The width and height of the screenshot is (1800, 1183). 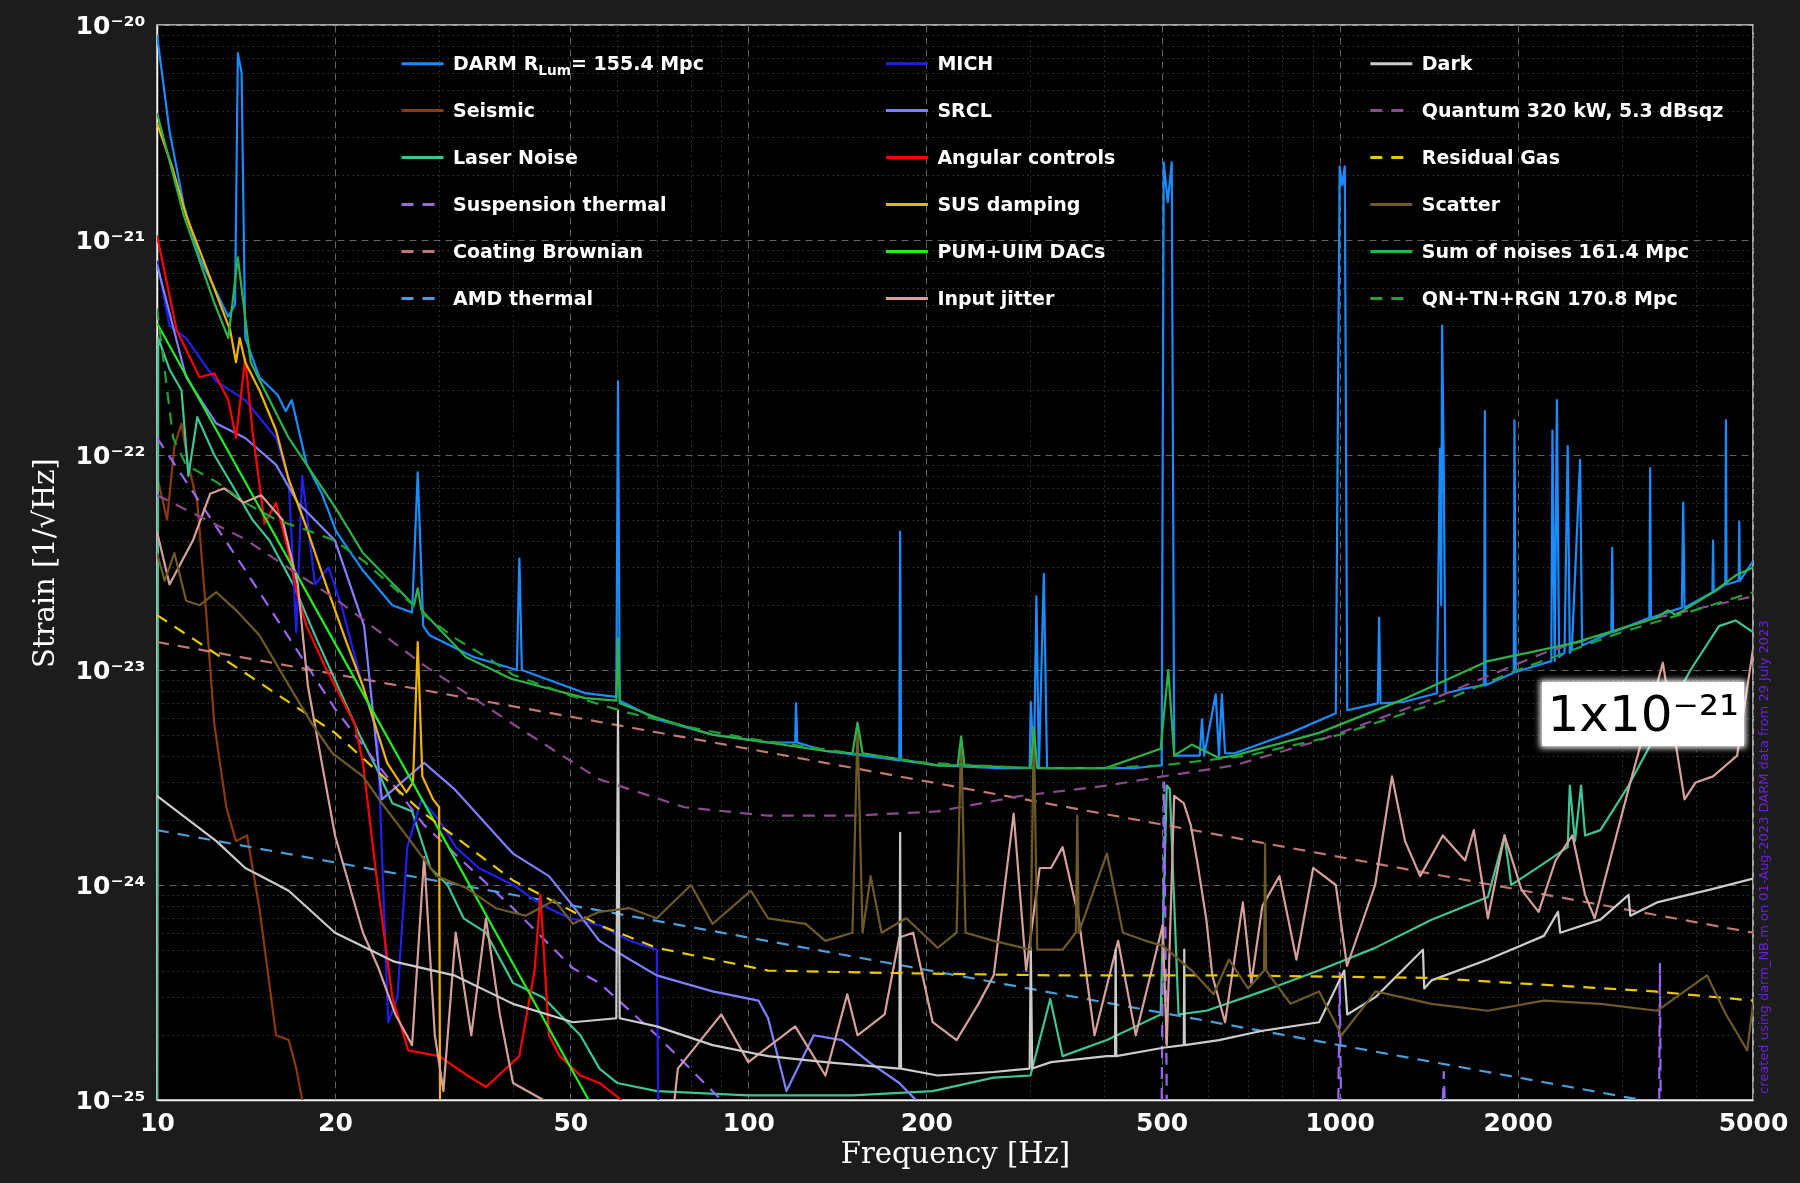 What do you see at coordinates (1026, 156) in the screenshot?
I see `legend-label: Angular controls` at bounding box center [1026, 156].